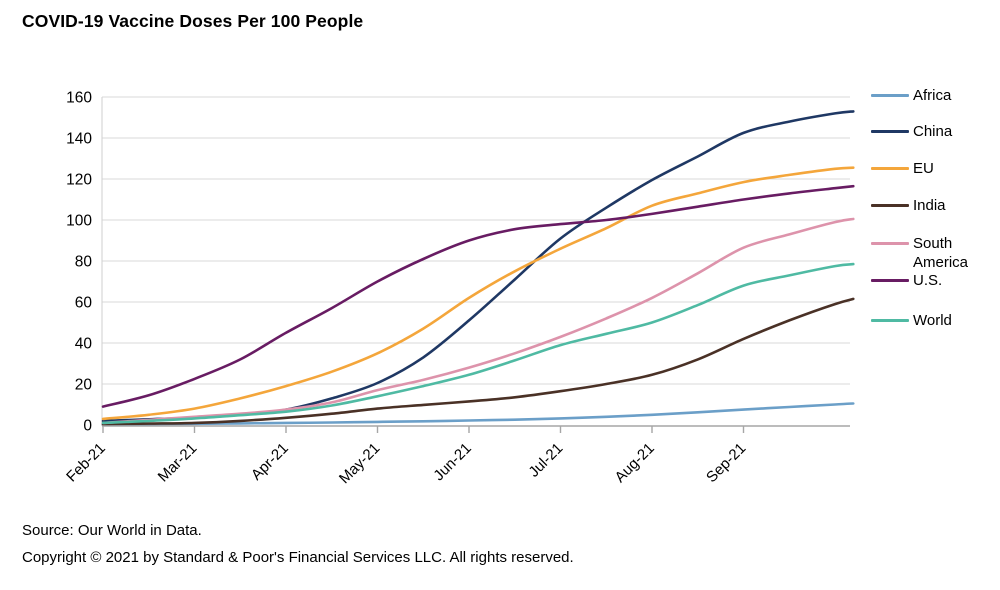  What do you see at coordinates (79, 98) in the screenshot?
I see `y-tick-label-160: 160` at bounding box center [79, 98].